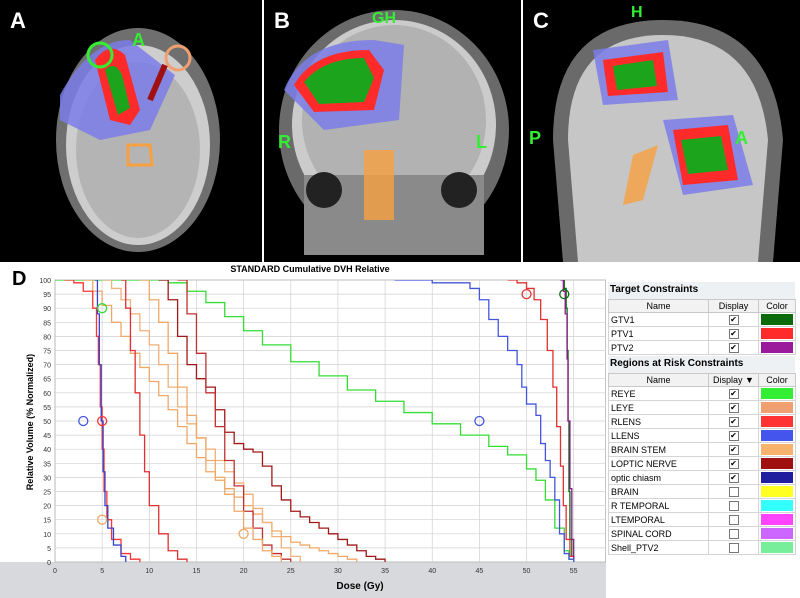 The width and height of the screenshot is (800, 598). I want to click on y-tick-label: 10, so click(47, 535).